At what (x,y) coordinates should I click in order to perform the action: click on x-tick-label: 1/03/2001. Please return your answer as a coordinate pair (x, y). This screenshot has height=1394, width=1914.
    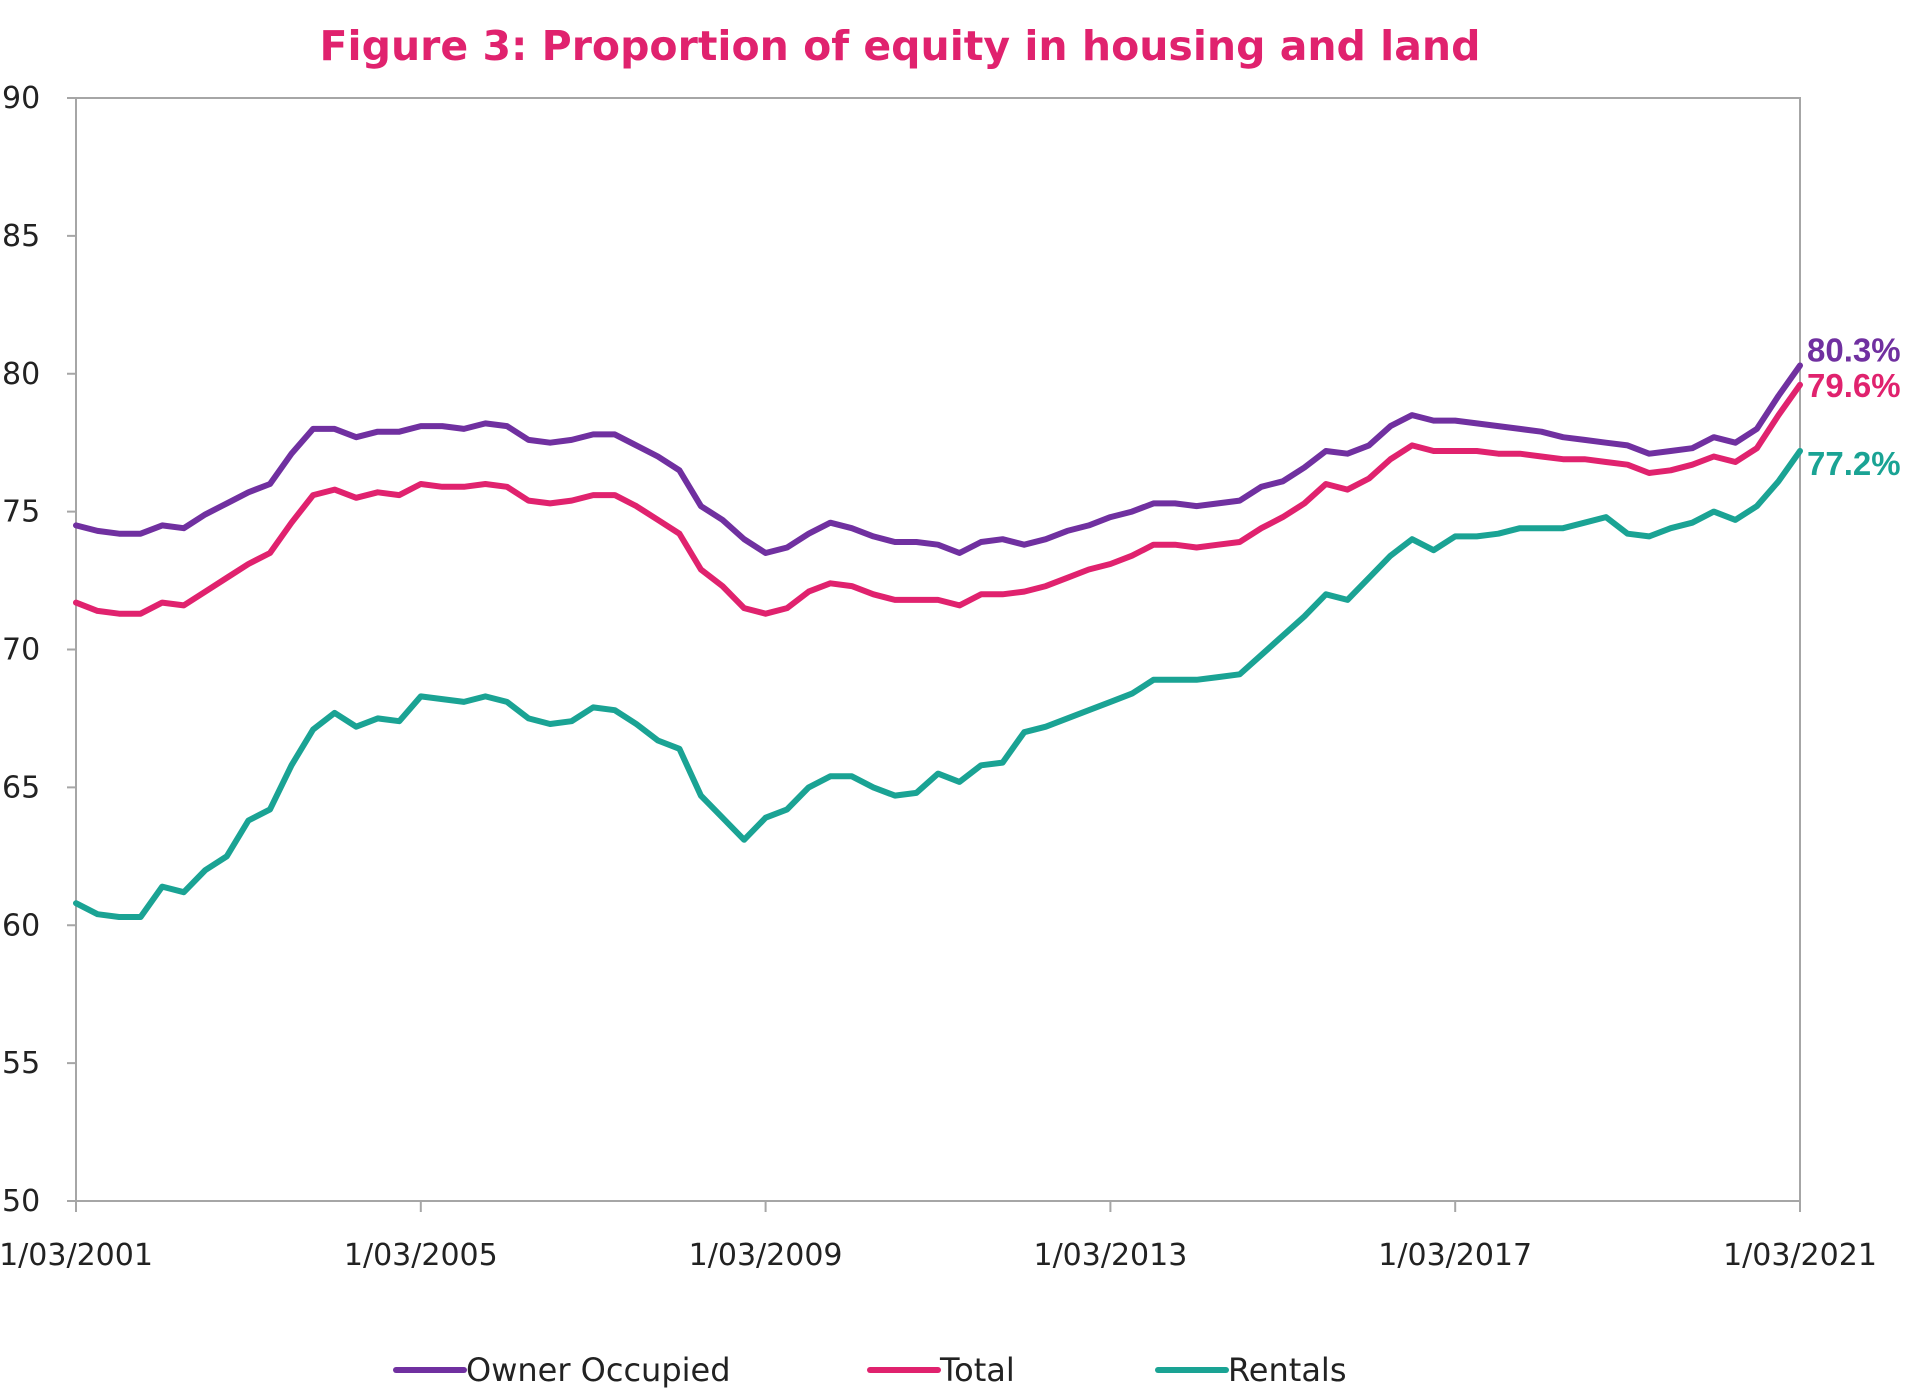
    Looking at the image, I should click on (76, 1255).